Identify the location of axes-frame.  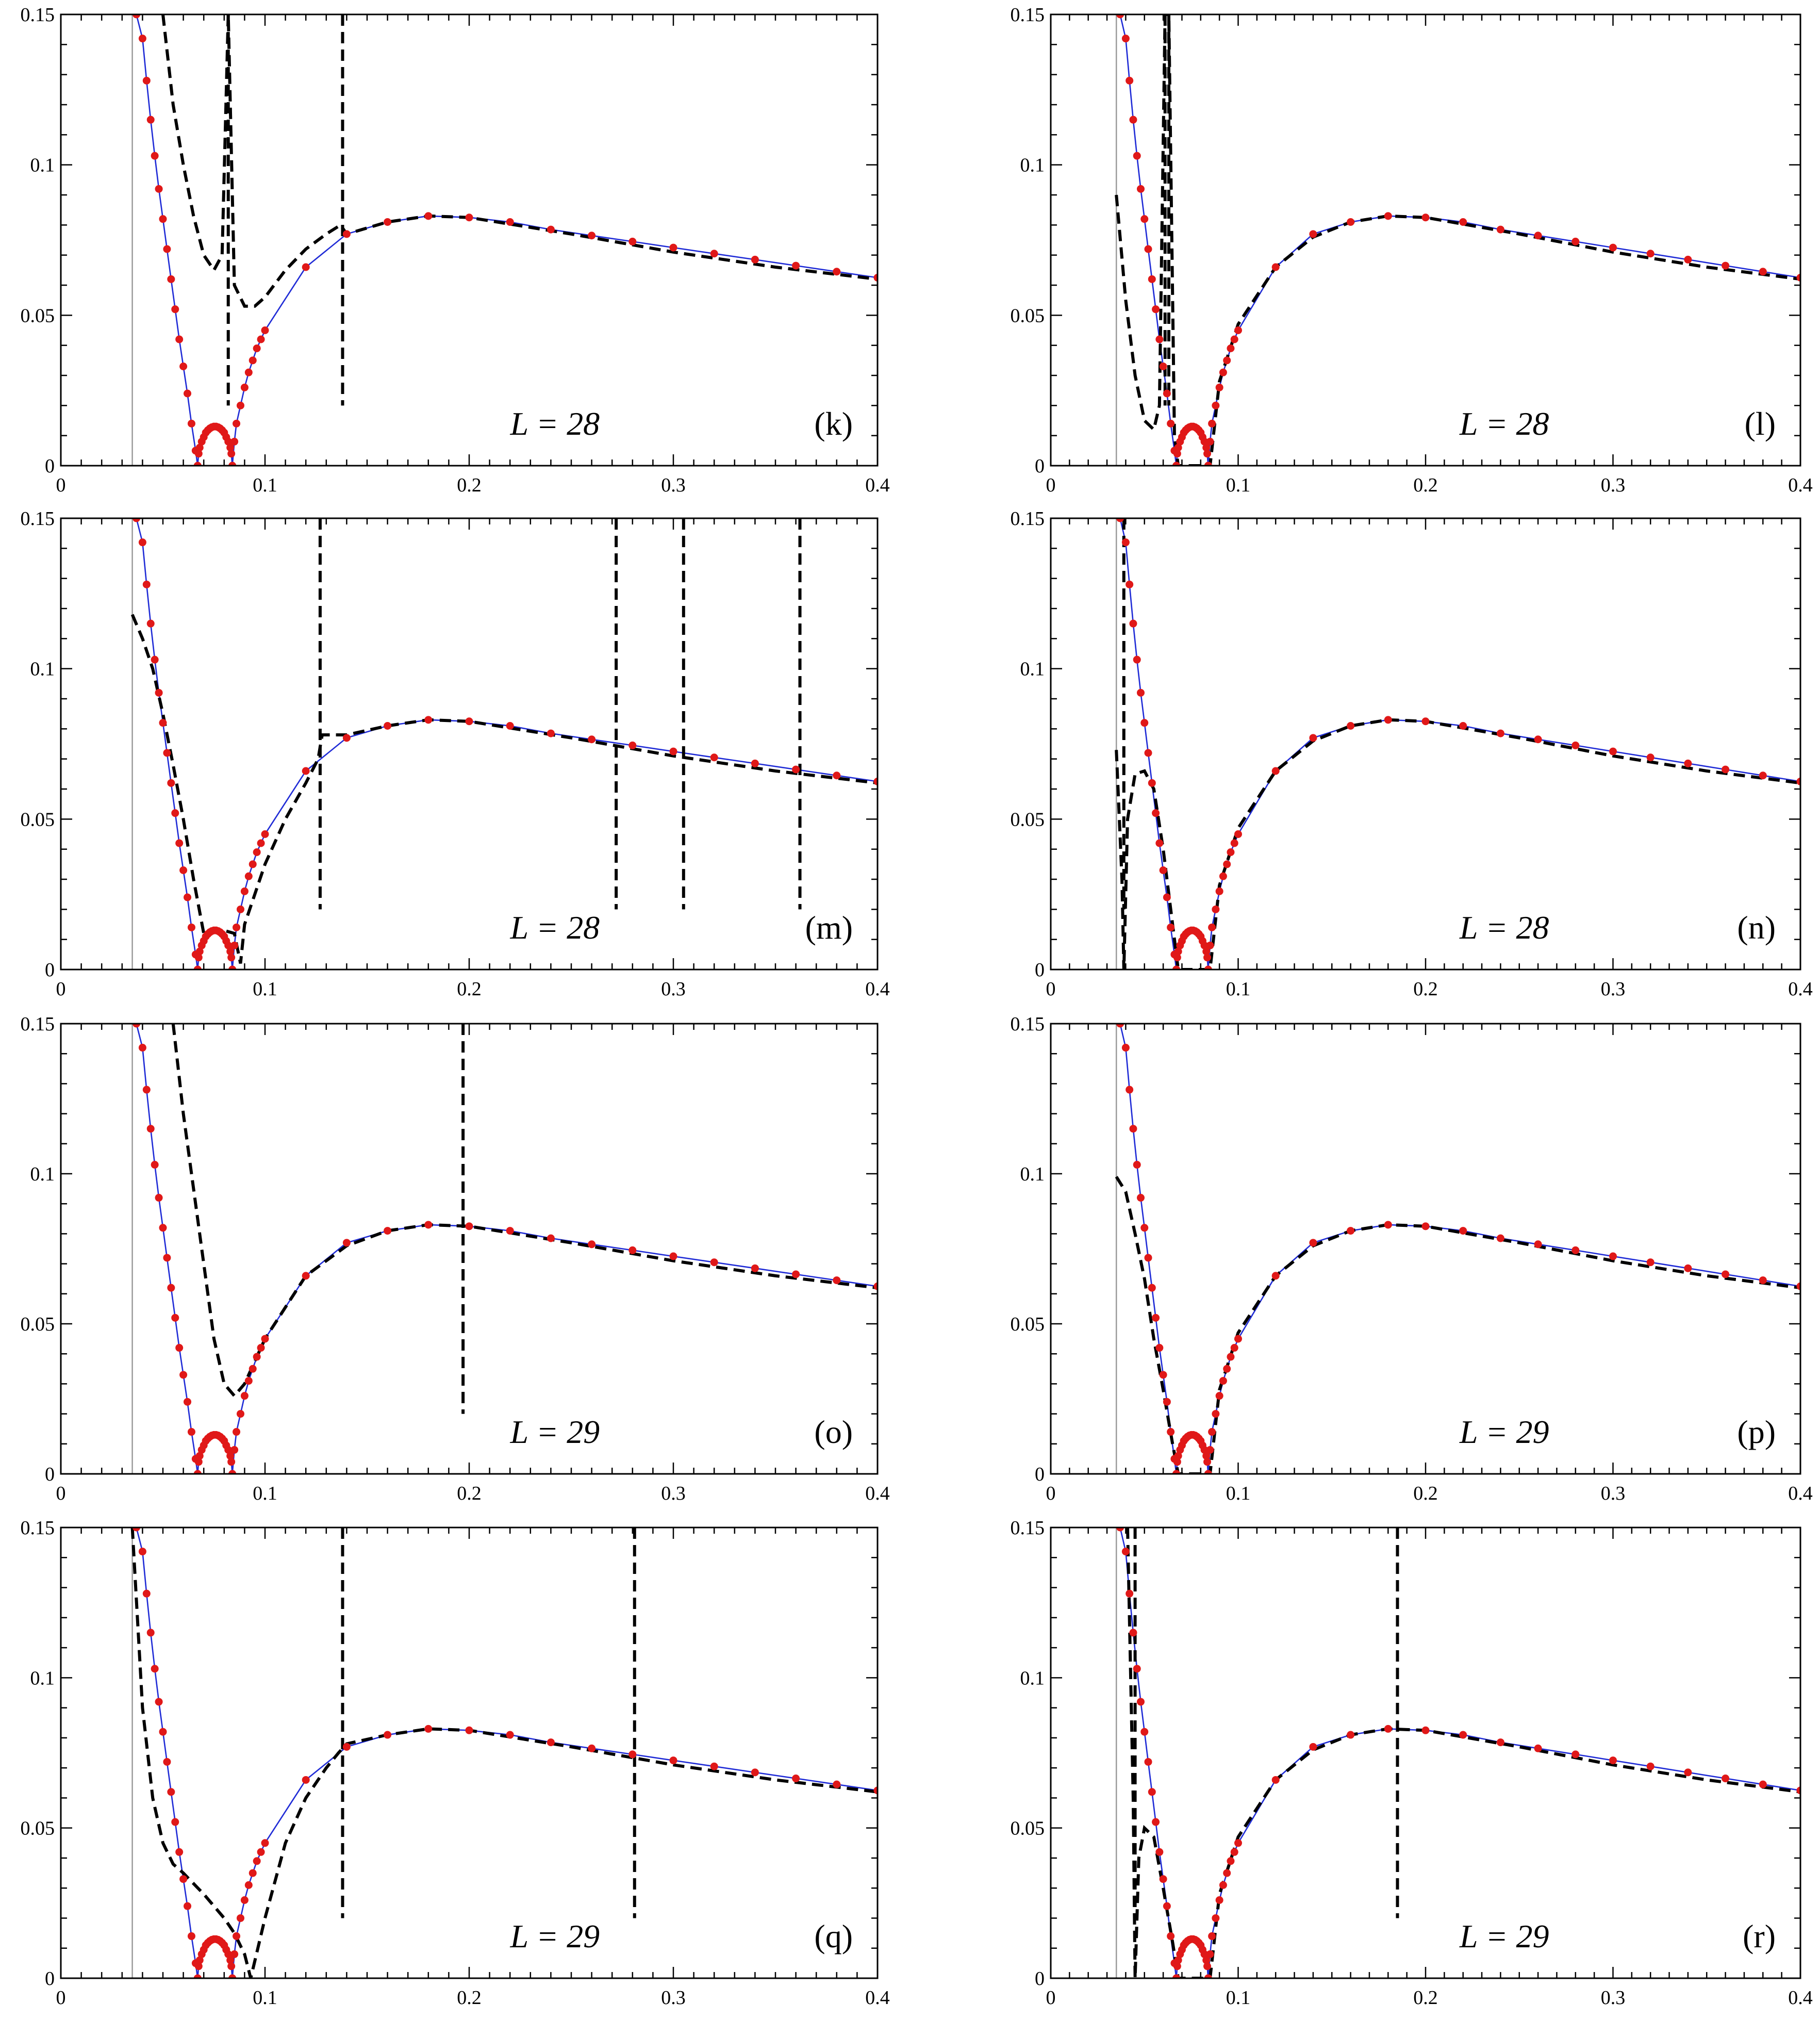
(469, 1752).